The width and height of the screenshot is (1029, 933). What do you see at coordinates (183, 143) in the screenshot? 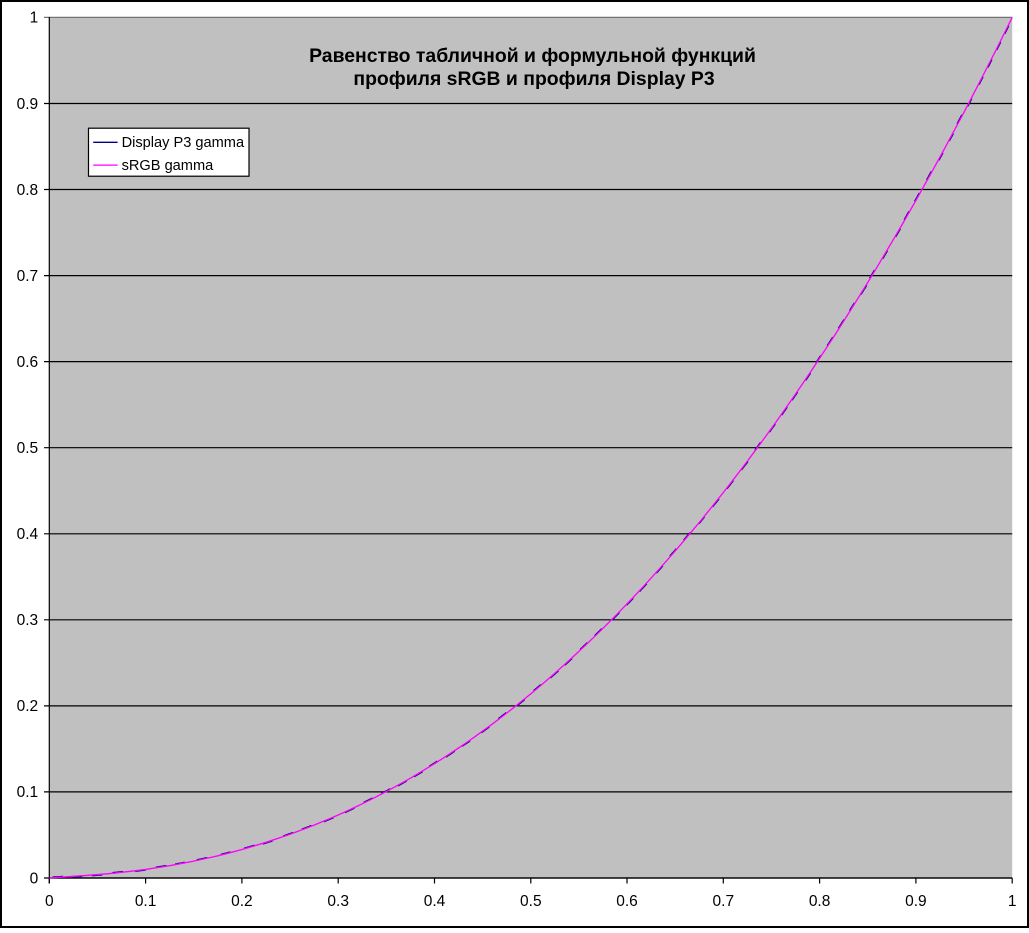
I see `svg-text: Display P3 gamma` at bounding box center [183, 143].